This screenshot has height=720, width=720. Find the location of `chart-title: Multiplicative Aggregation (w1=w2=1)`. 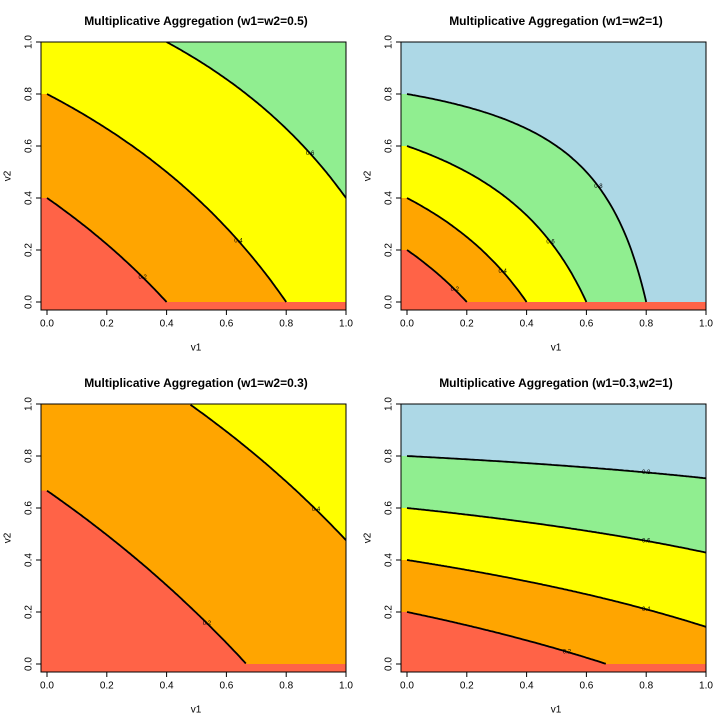

chart-title: Multiplicative Aggregation (w1=w2=1) is located at coordinates (556, 21).